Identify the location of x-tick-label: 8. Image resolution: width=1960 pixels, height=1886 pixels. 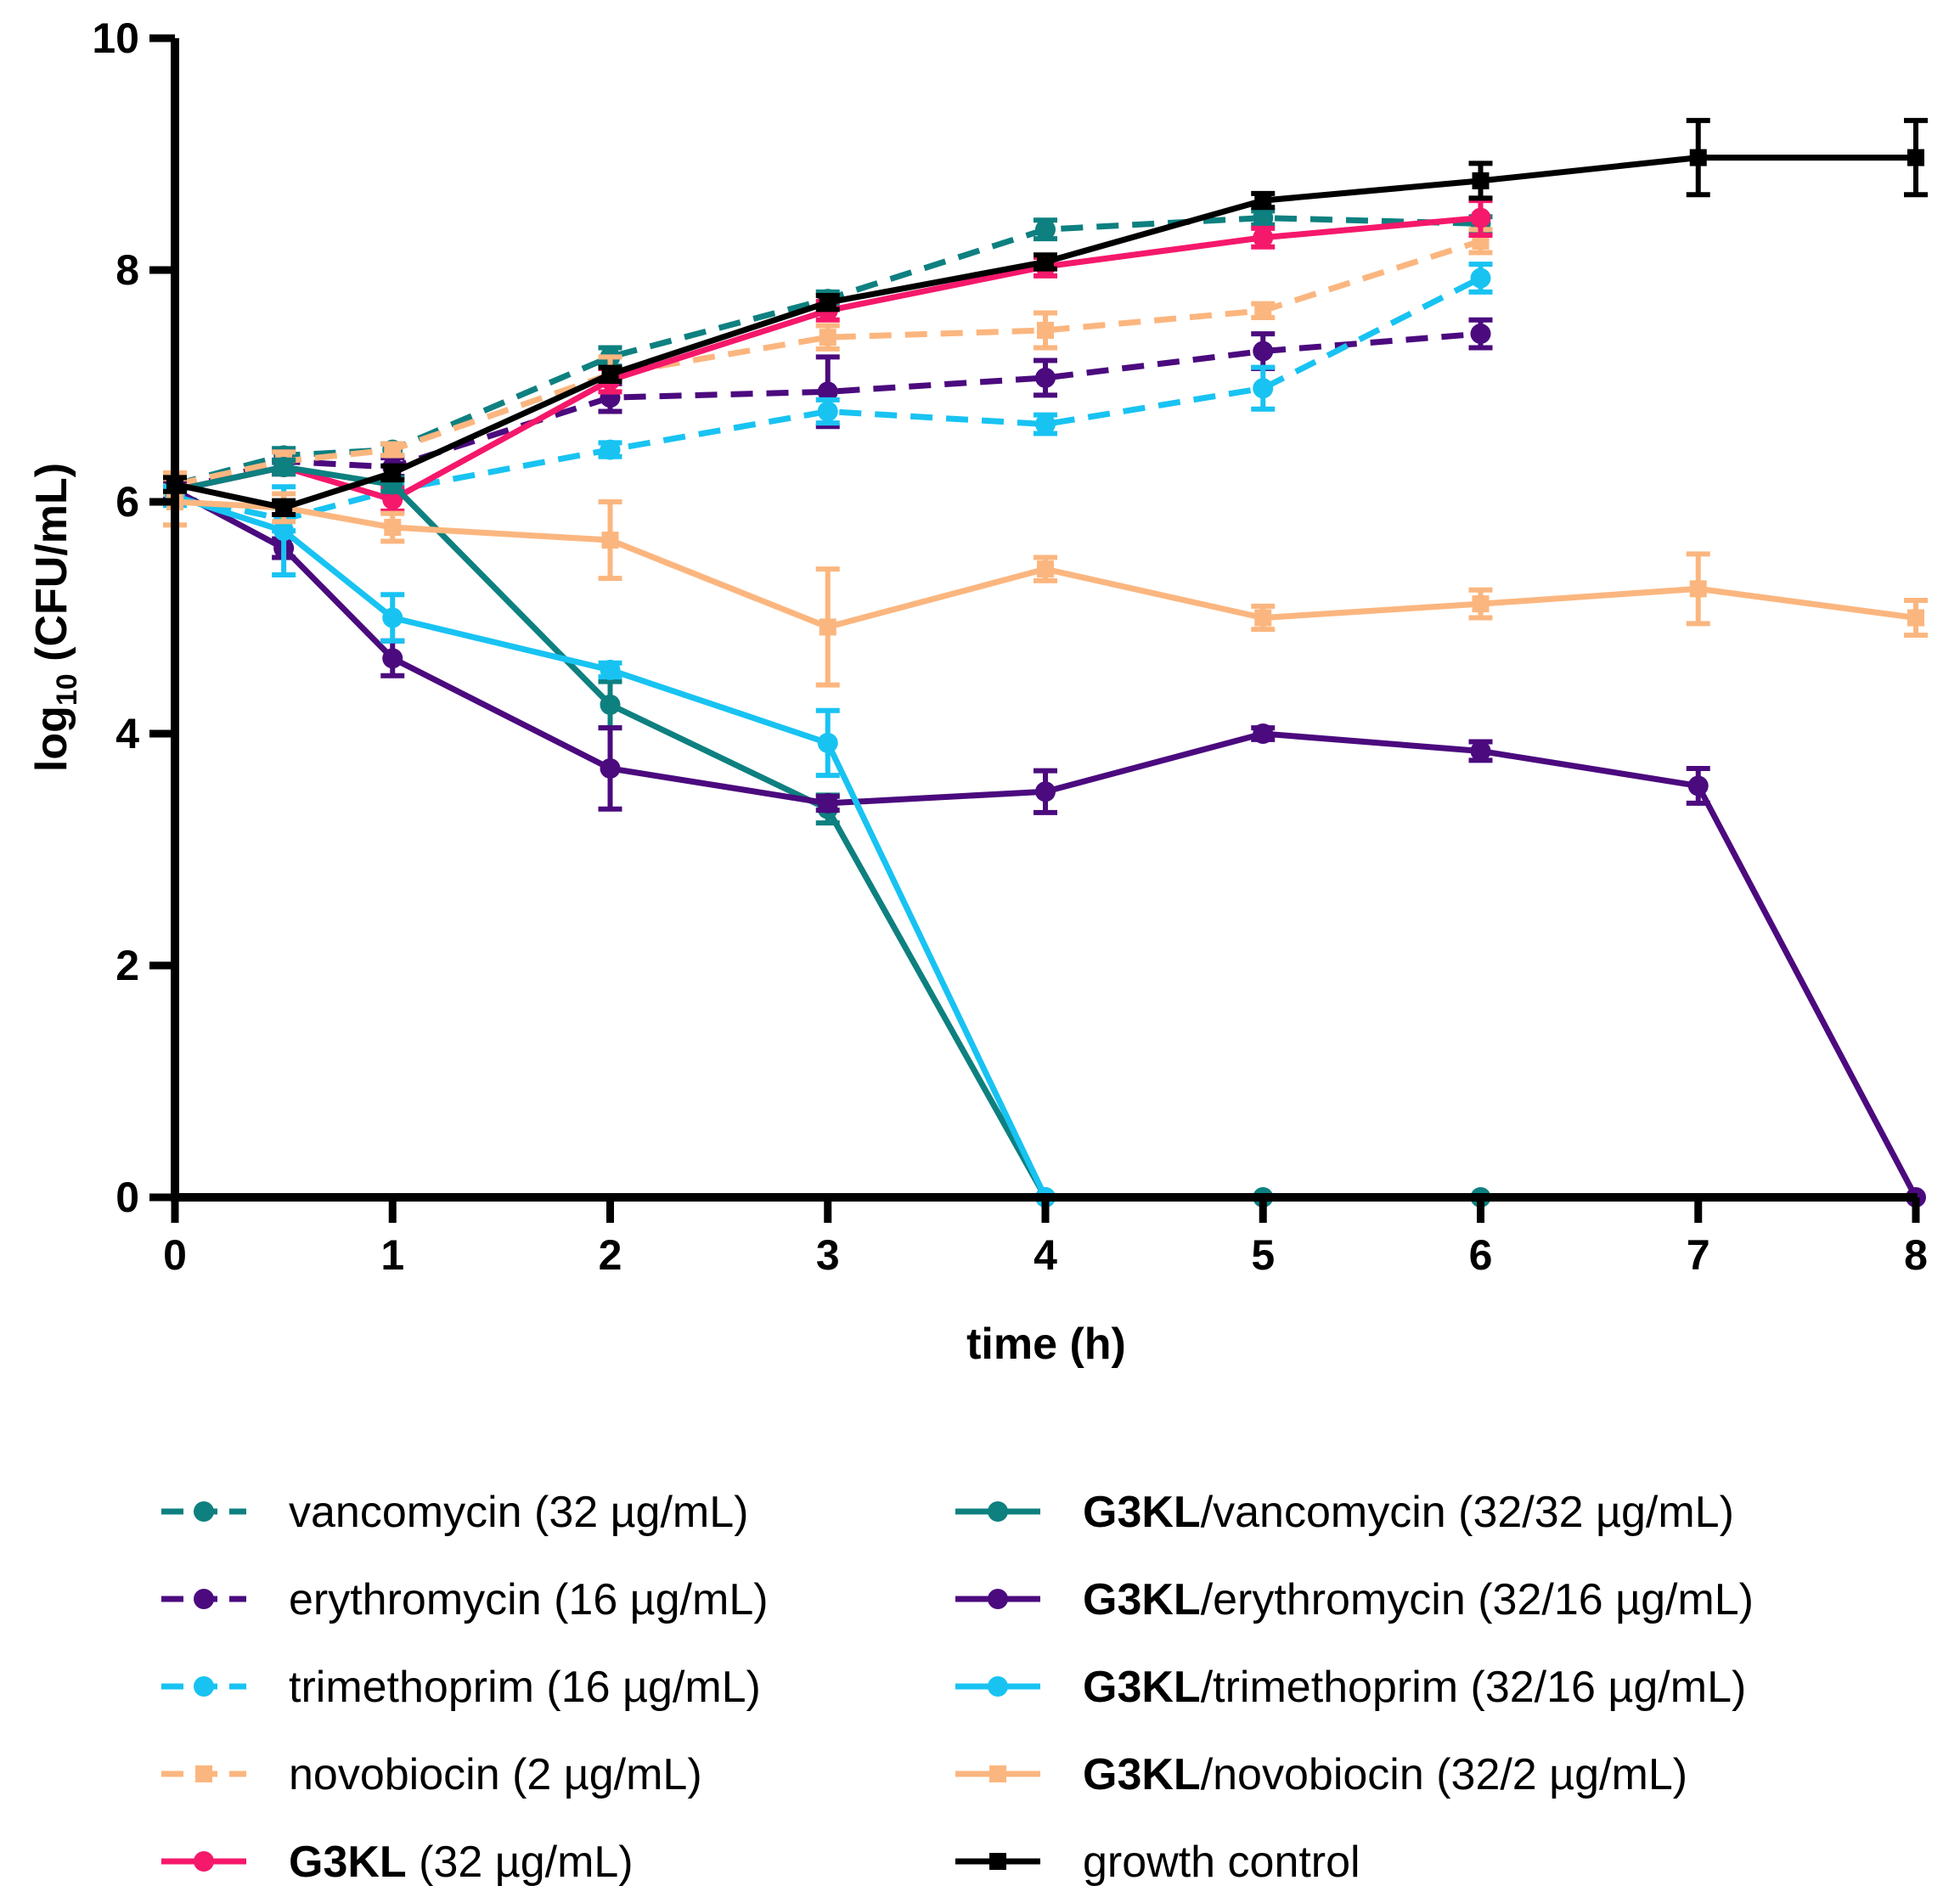
(1916, 1255).